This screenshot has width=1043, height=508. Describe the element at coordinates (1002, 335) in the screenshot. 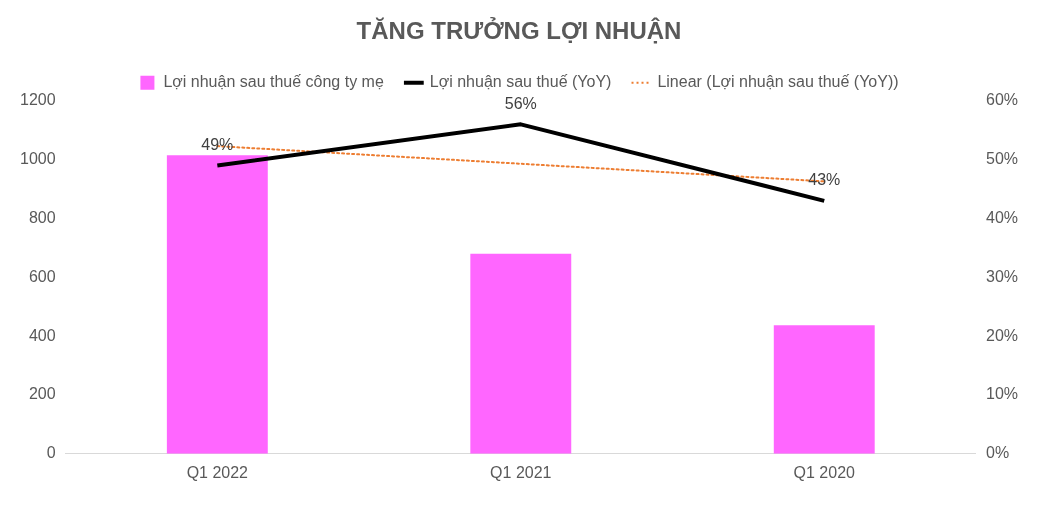

I see `y2-tick-label: 20%` at that location.